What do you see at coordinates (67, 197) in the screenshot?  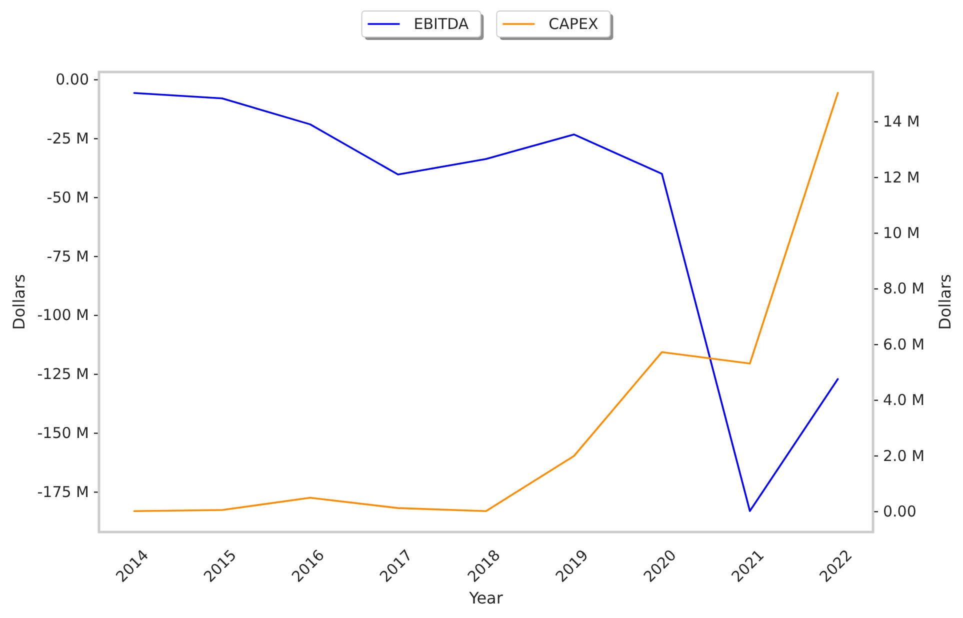 I see `y-tick-label: -50 M` at bounding box center [67, 197].